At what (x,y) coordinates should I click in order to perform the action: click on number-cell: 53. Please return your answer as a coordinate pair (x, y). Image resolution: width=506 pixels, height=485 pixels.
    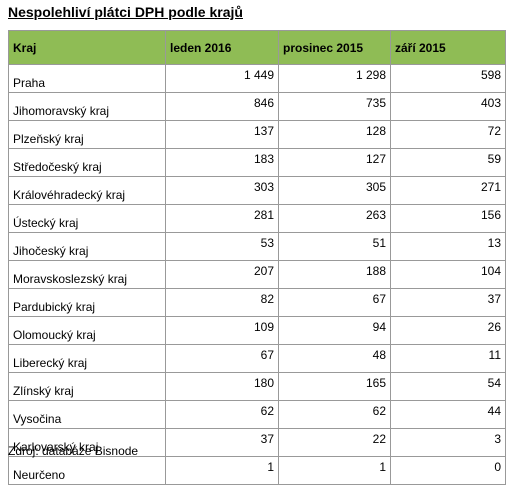
    Looking at the image, I should click on (222, 246).